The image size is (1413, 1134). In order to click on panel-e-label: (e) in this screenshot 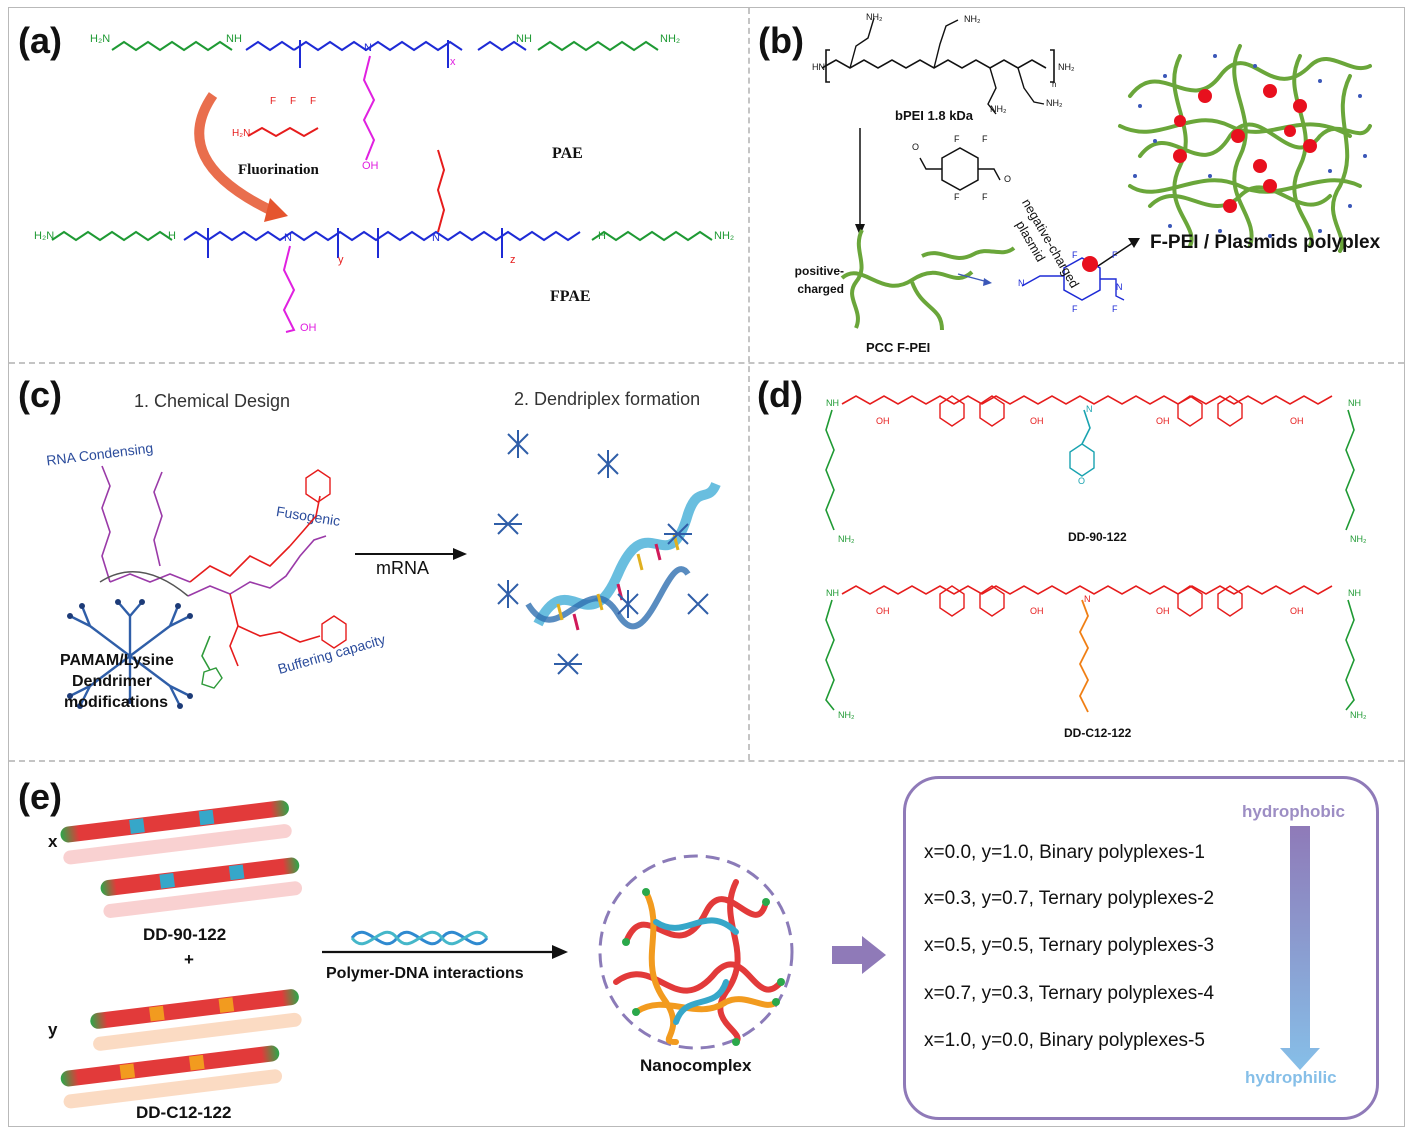, I will do `click(40, 796)`.